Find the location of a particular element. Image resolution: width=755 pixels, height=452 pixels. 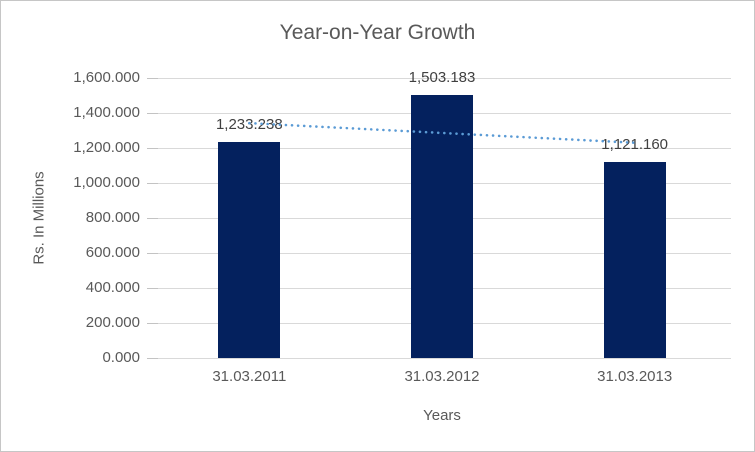

y-axis-tick-label: 600.000 is located at coordinates (112, 252).